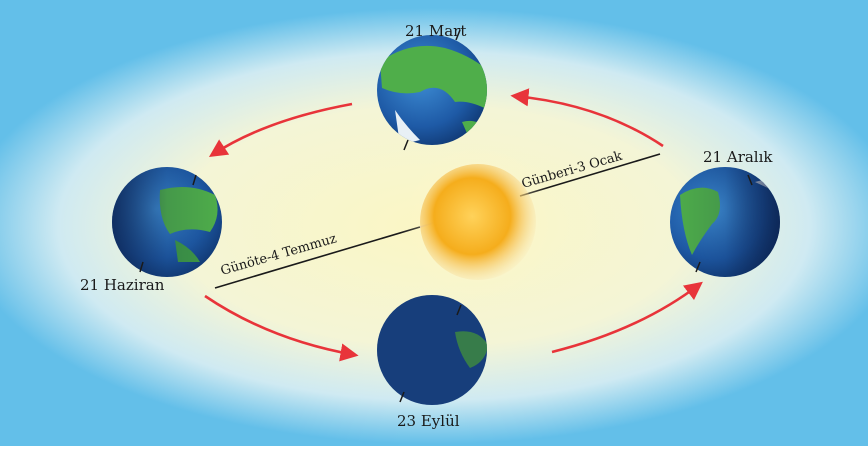 This screenshot has width=868, height=453. What do you see at coordinates (317, 257) in the screenshot?
I see `aphelion-line` at bounding box center [317, 257].